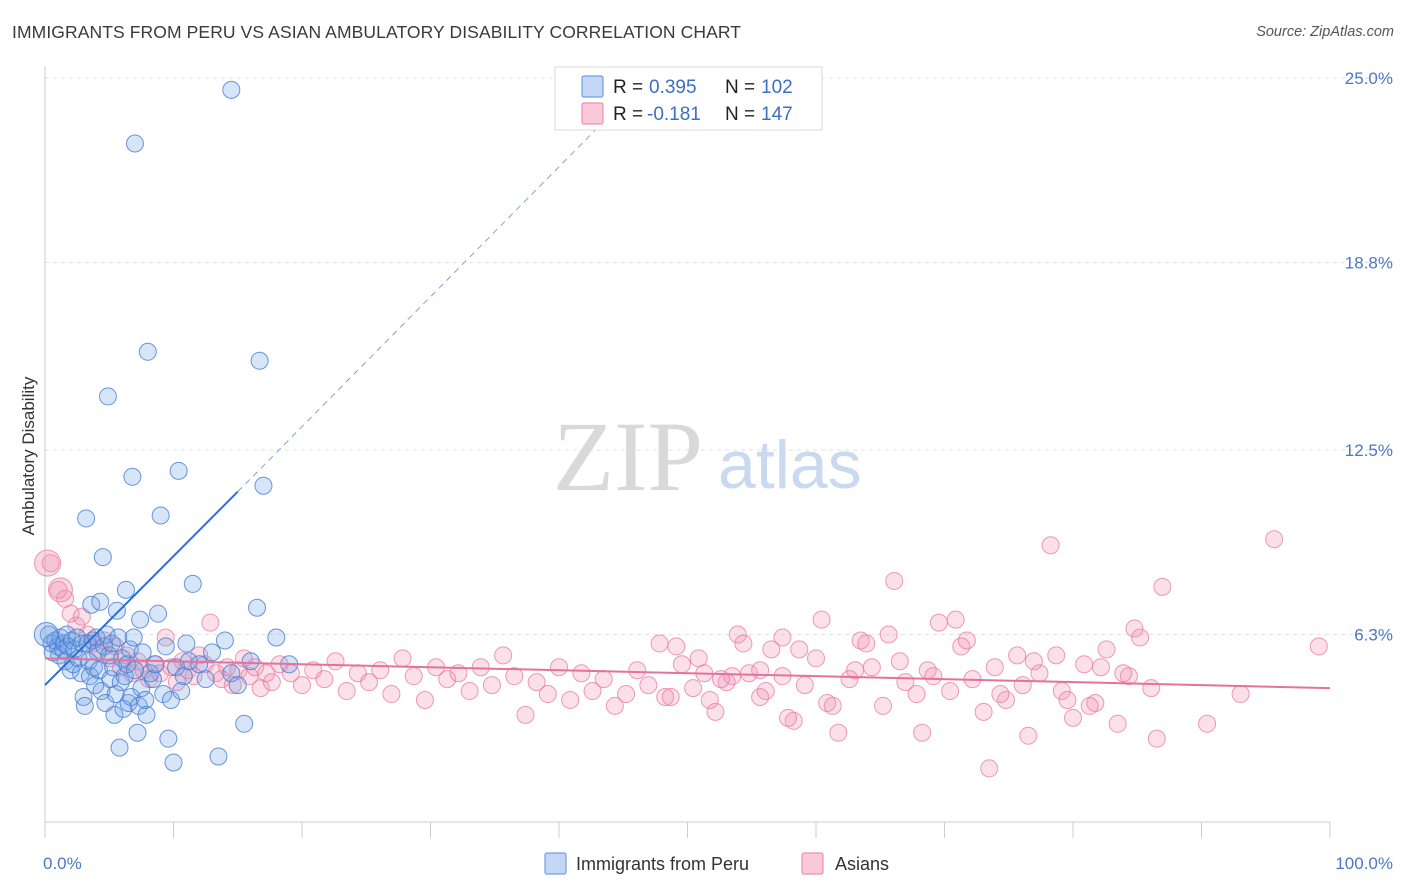  I want to click on trend-line-peru-extension, so click(430, 297).